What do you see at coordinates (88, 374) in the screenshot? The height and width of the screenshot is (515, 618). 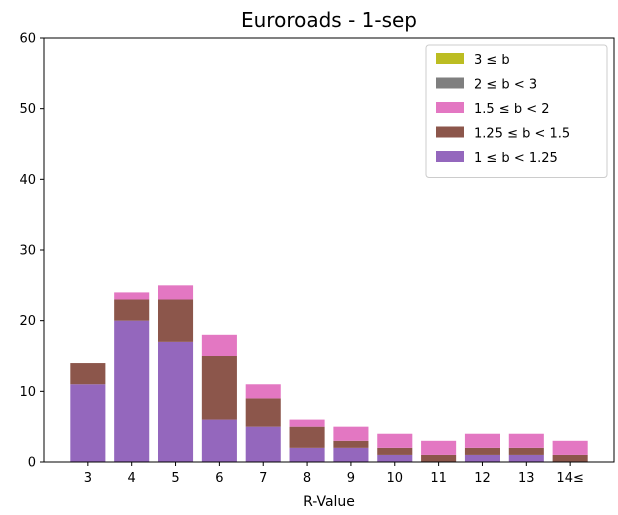 I see `bar-segment-3-s1` at bounding box center [88, 374].